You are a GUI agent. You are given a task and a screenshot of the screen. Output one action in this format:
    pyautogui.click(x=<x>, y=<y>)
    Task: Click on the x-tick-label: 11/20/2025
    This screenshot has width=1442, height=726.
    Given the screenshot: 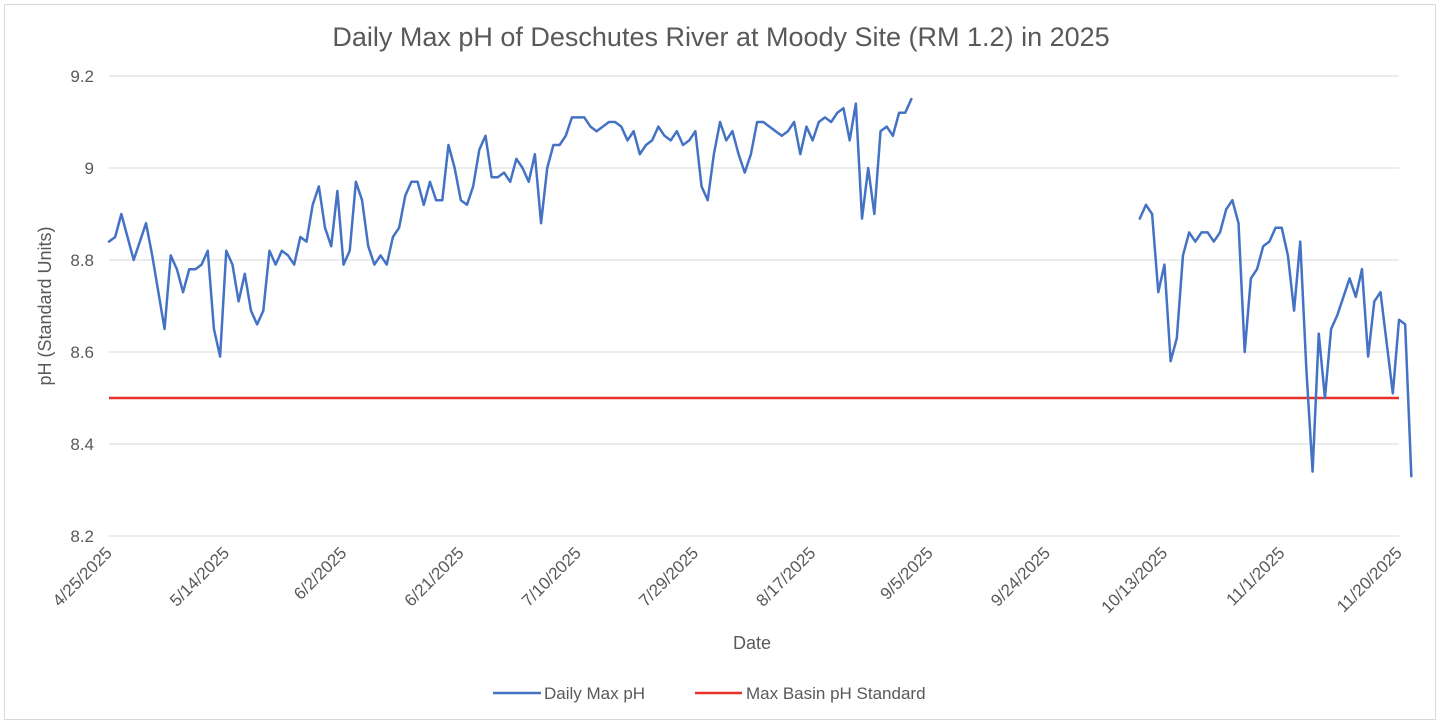 What is the action you would take?
    pyautogui.click(x=1369, y=579)
    